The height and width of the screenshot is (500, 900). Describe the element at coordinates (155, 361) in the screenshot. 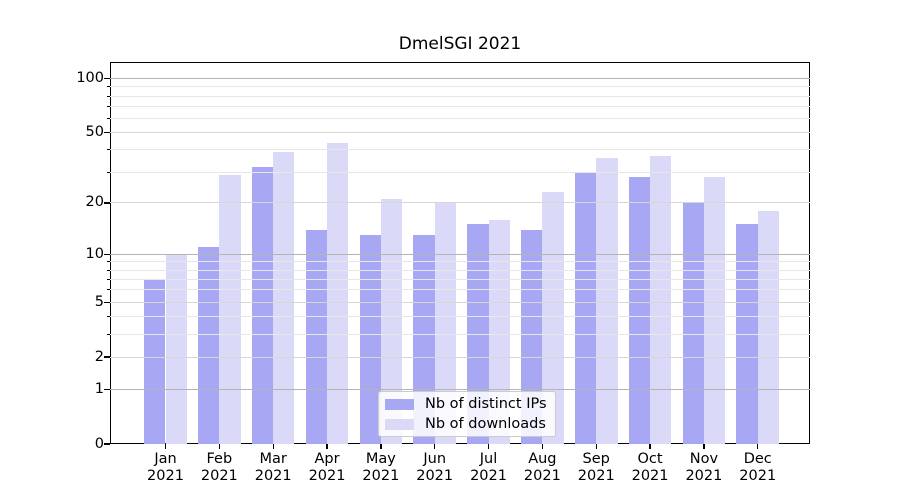

I see `bar-distinct-ips-jan` at that location.